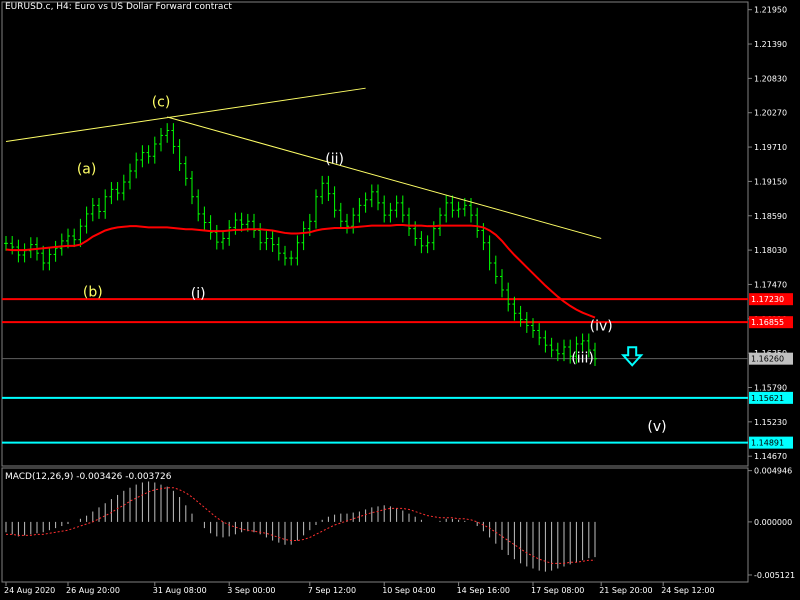 The height and width of the screenshot is (600, 800). What do you see at coordinates (251, 590) in the screenshot?
I see `x-tick-label: 3 Sep 00:00` at bounding box center [251, 590].